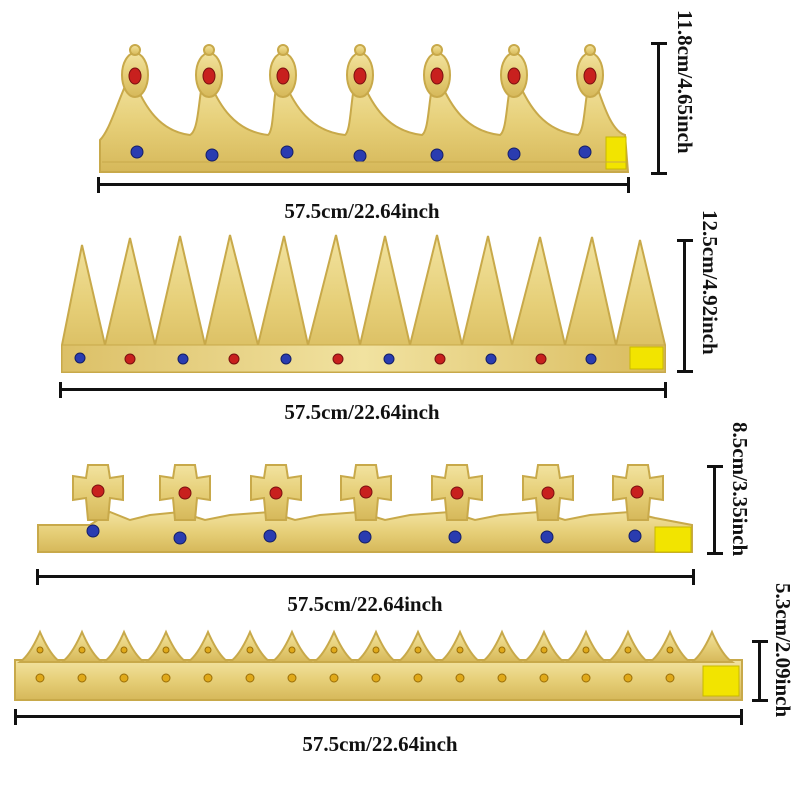  What do you see at coordinates (659, 108) in the screenshot?
I see `crown-1-height-line` at bounding box center [659, 108].